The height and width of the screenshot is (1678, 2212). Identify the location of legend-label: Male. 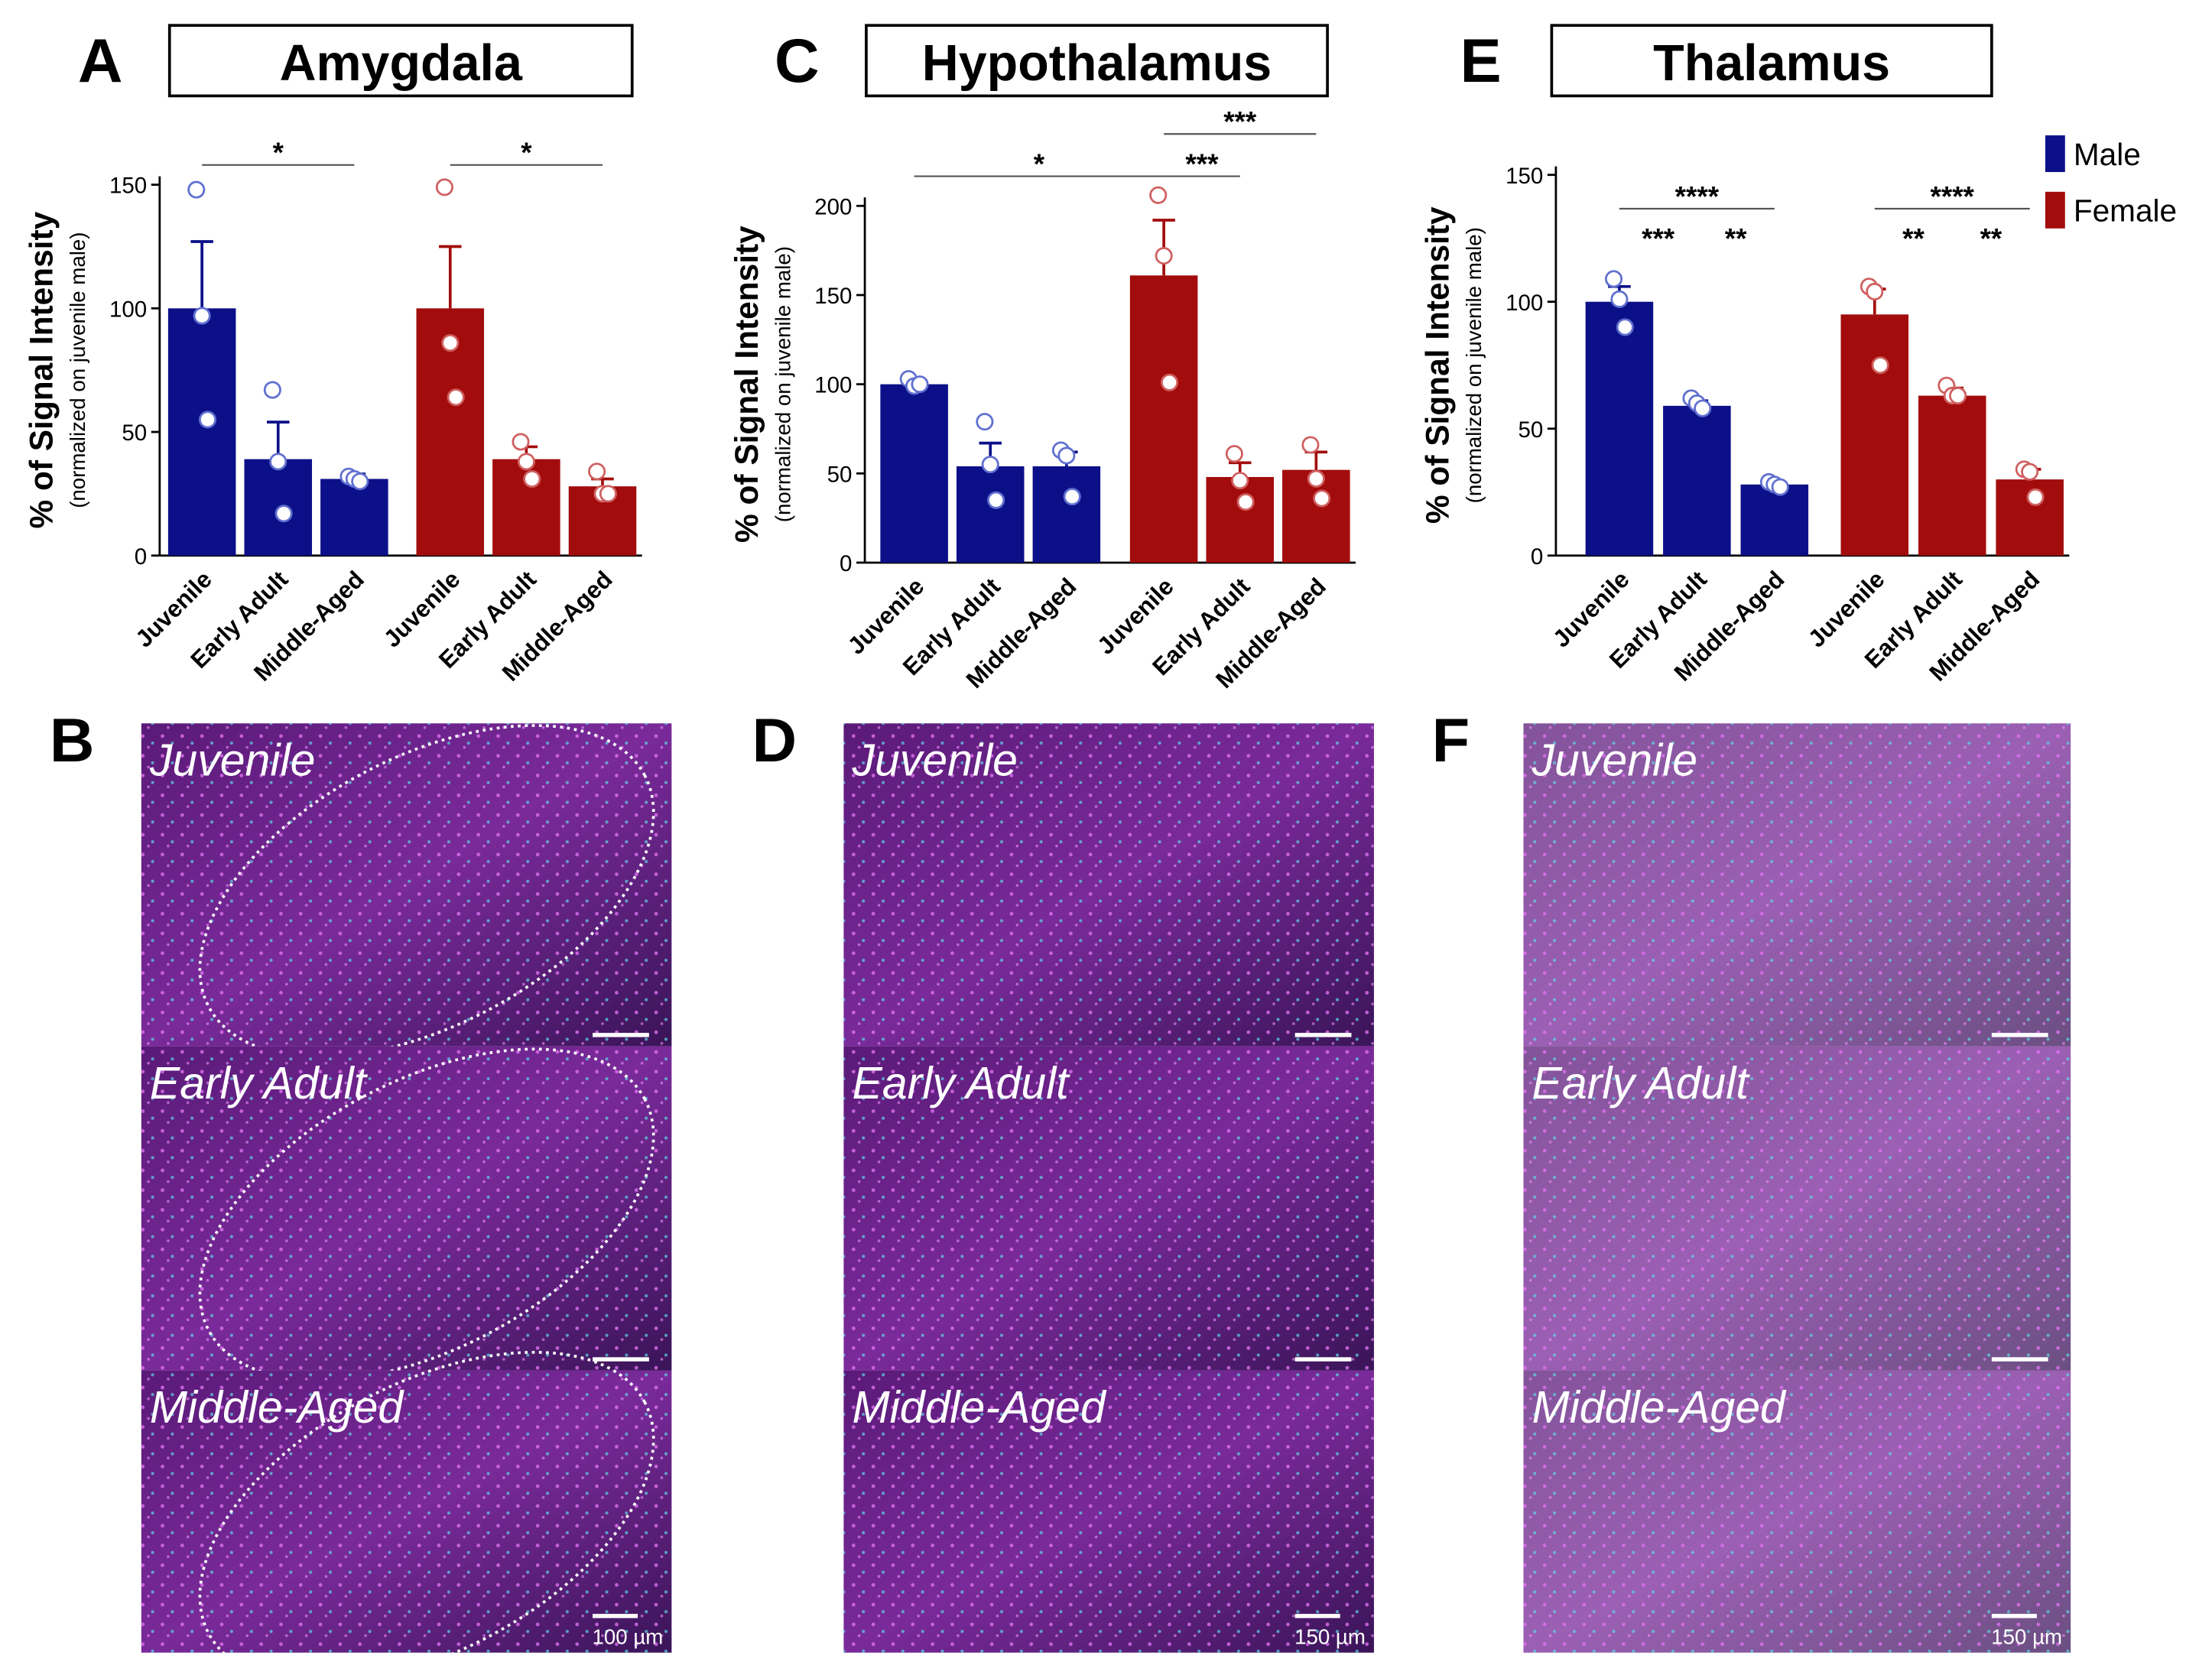
(2107, 154).